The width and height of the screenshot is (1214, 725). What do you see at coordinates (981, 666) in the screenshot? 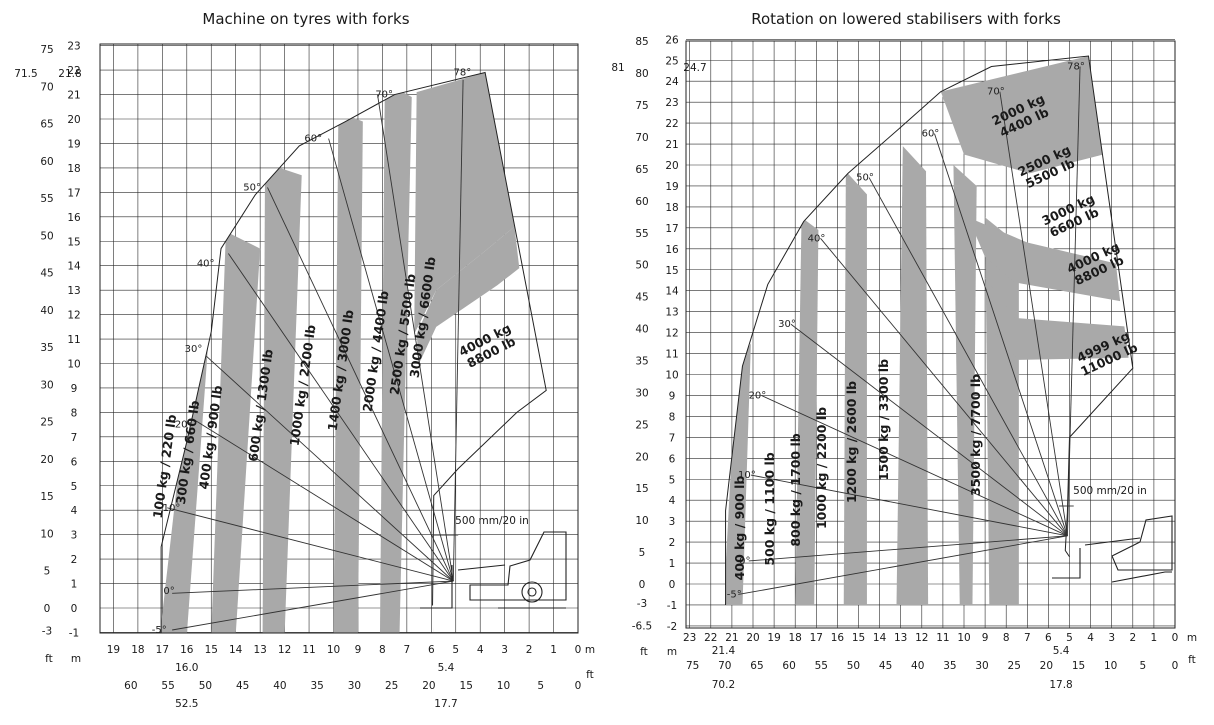
I see `x-tick-ft: 30` at bounding box center [981, 666].